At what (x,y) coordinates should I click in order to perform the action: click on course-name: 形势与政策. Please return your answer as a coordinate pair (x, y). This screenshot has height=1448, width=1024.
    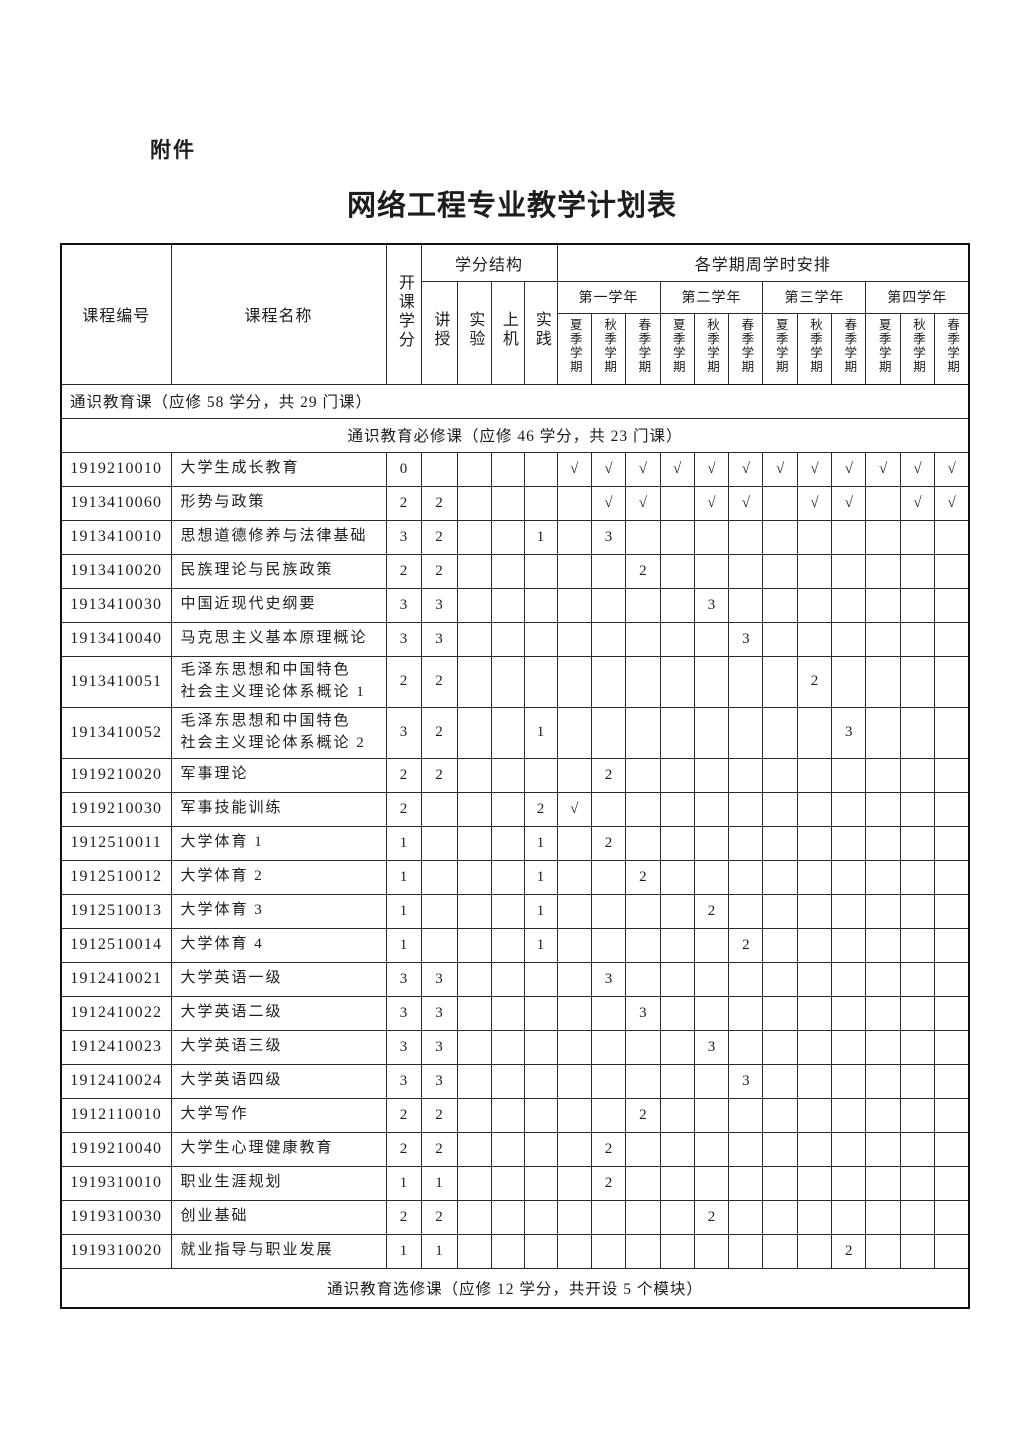
    Looking at the image, I should click on (278, 503).